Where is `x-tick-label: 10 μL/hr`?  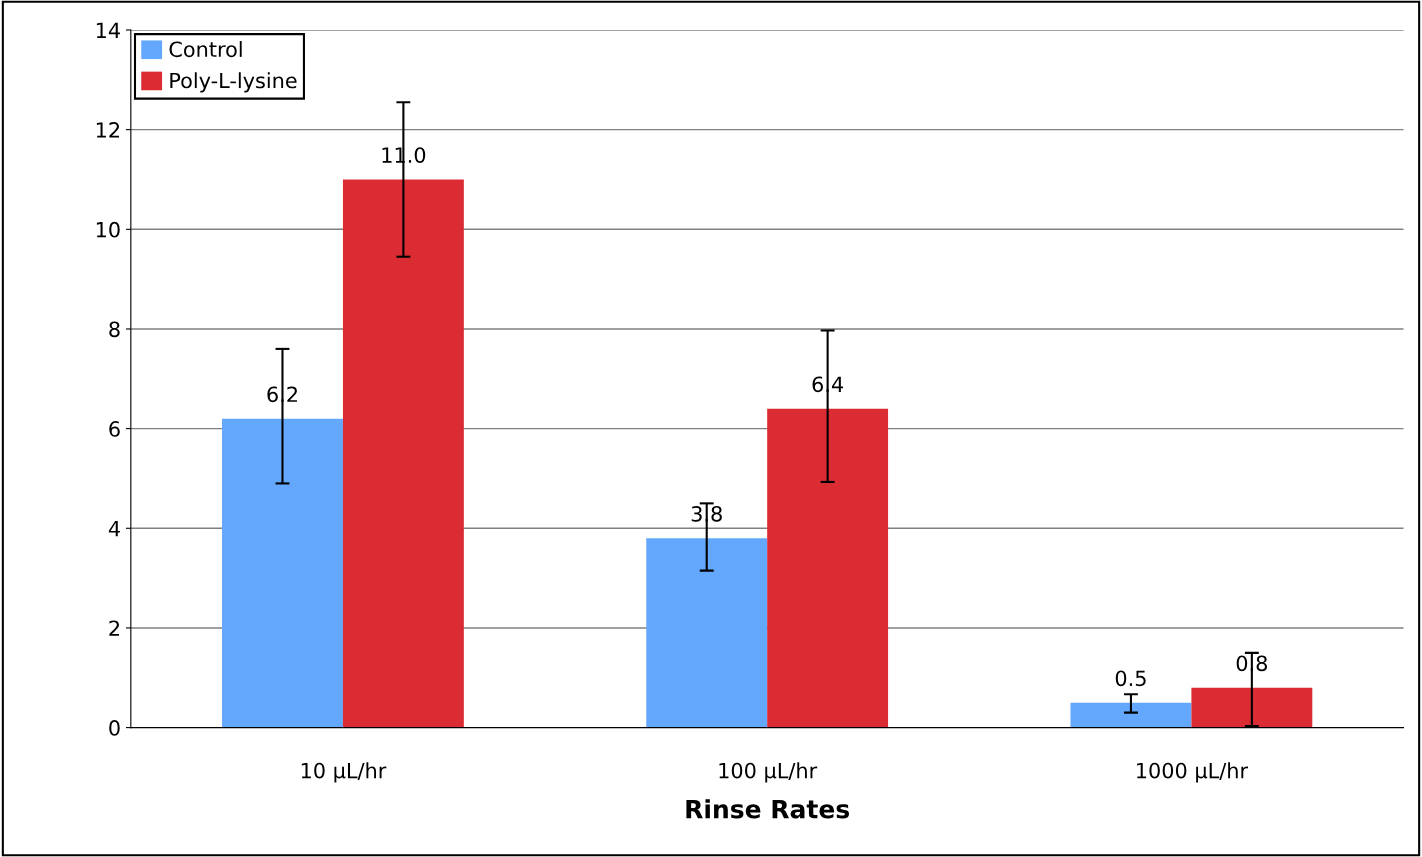
x-tick-label: 10 μL/hr is located at coordinates (344, 772).